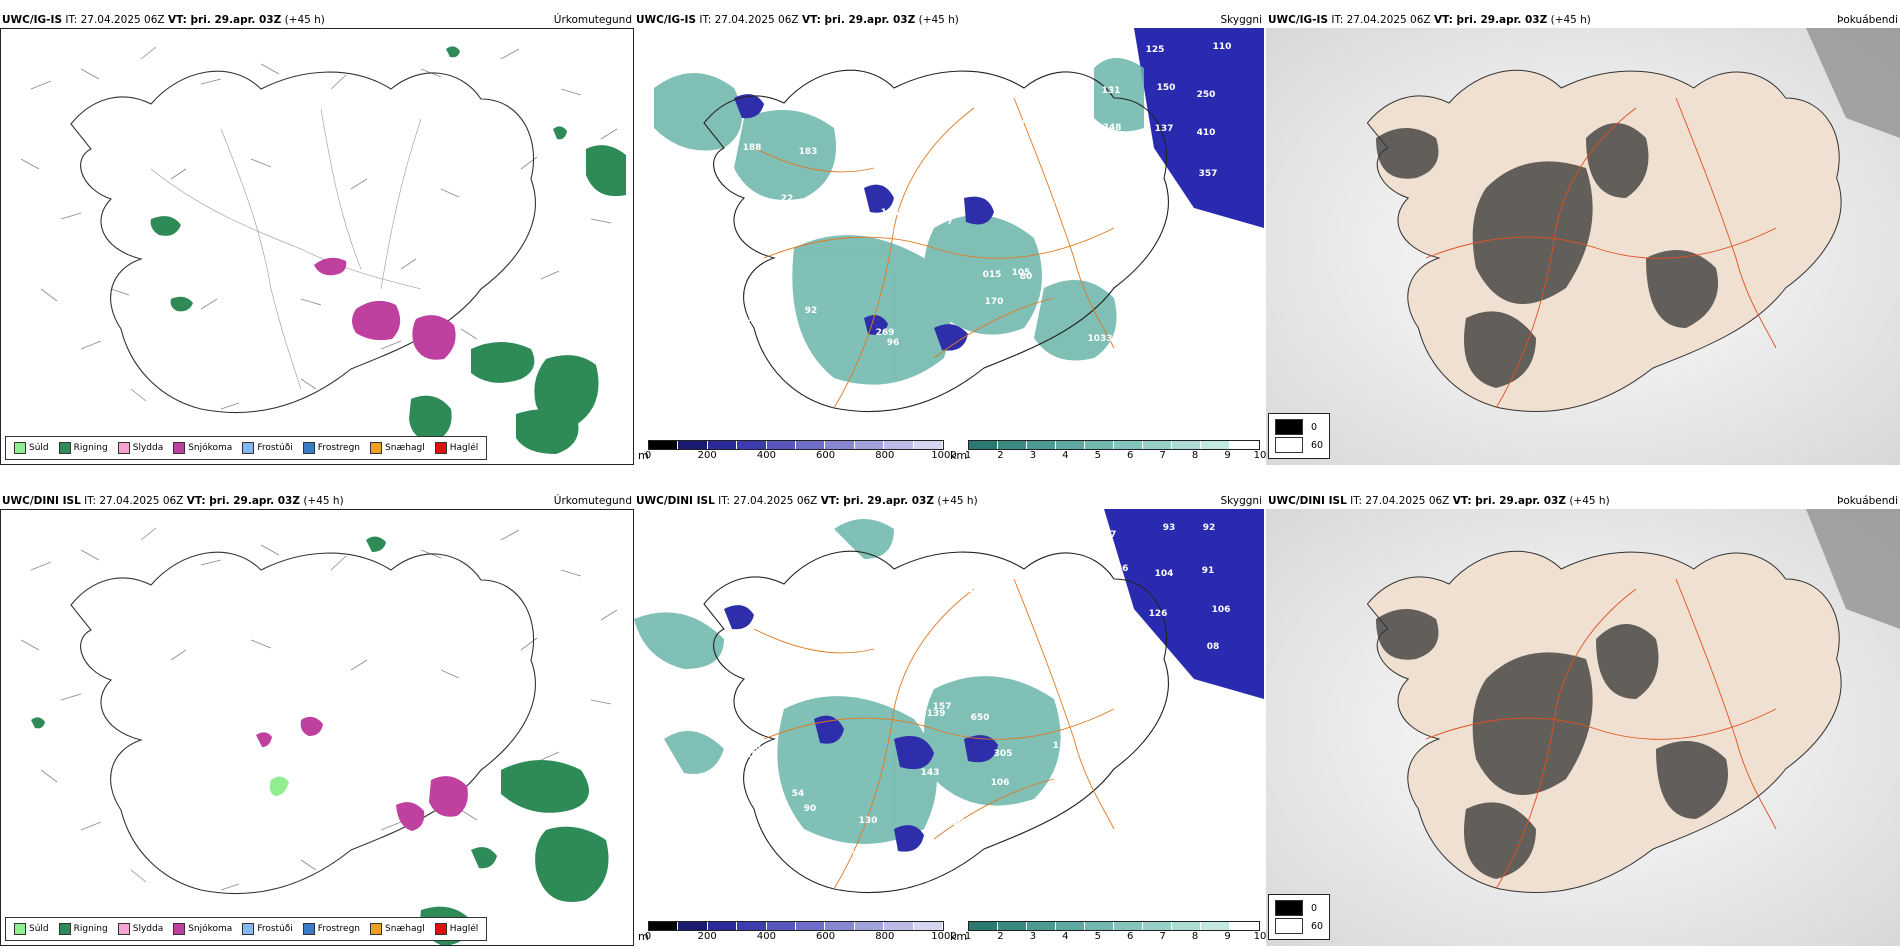 This screenshot has width=1900, height=950. I want to click on visibility-label: 122, so click(1072, 820).